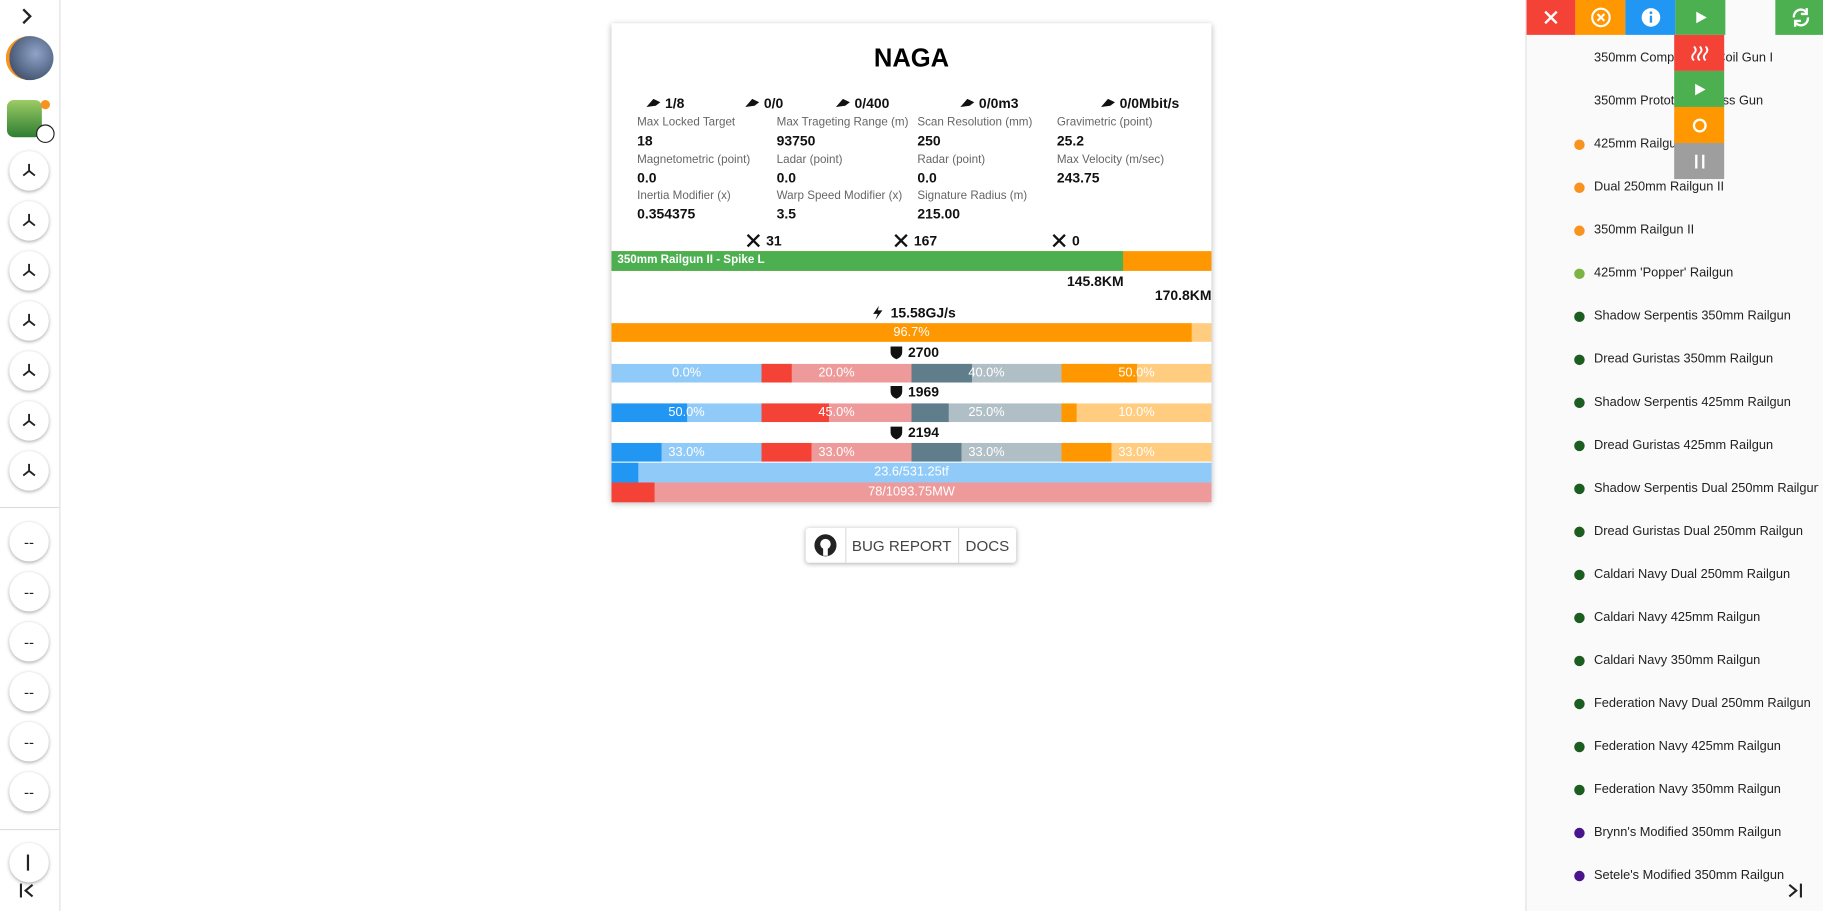 Image resolution: width=1823 pixels, height=911 pixels. I want to click on heat-button, so click(1699, 52).